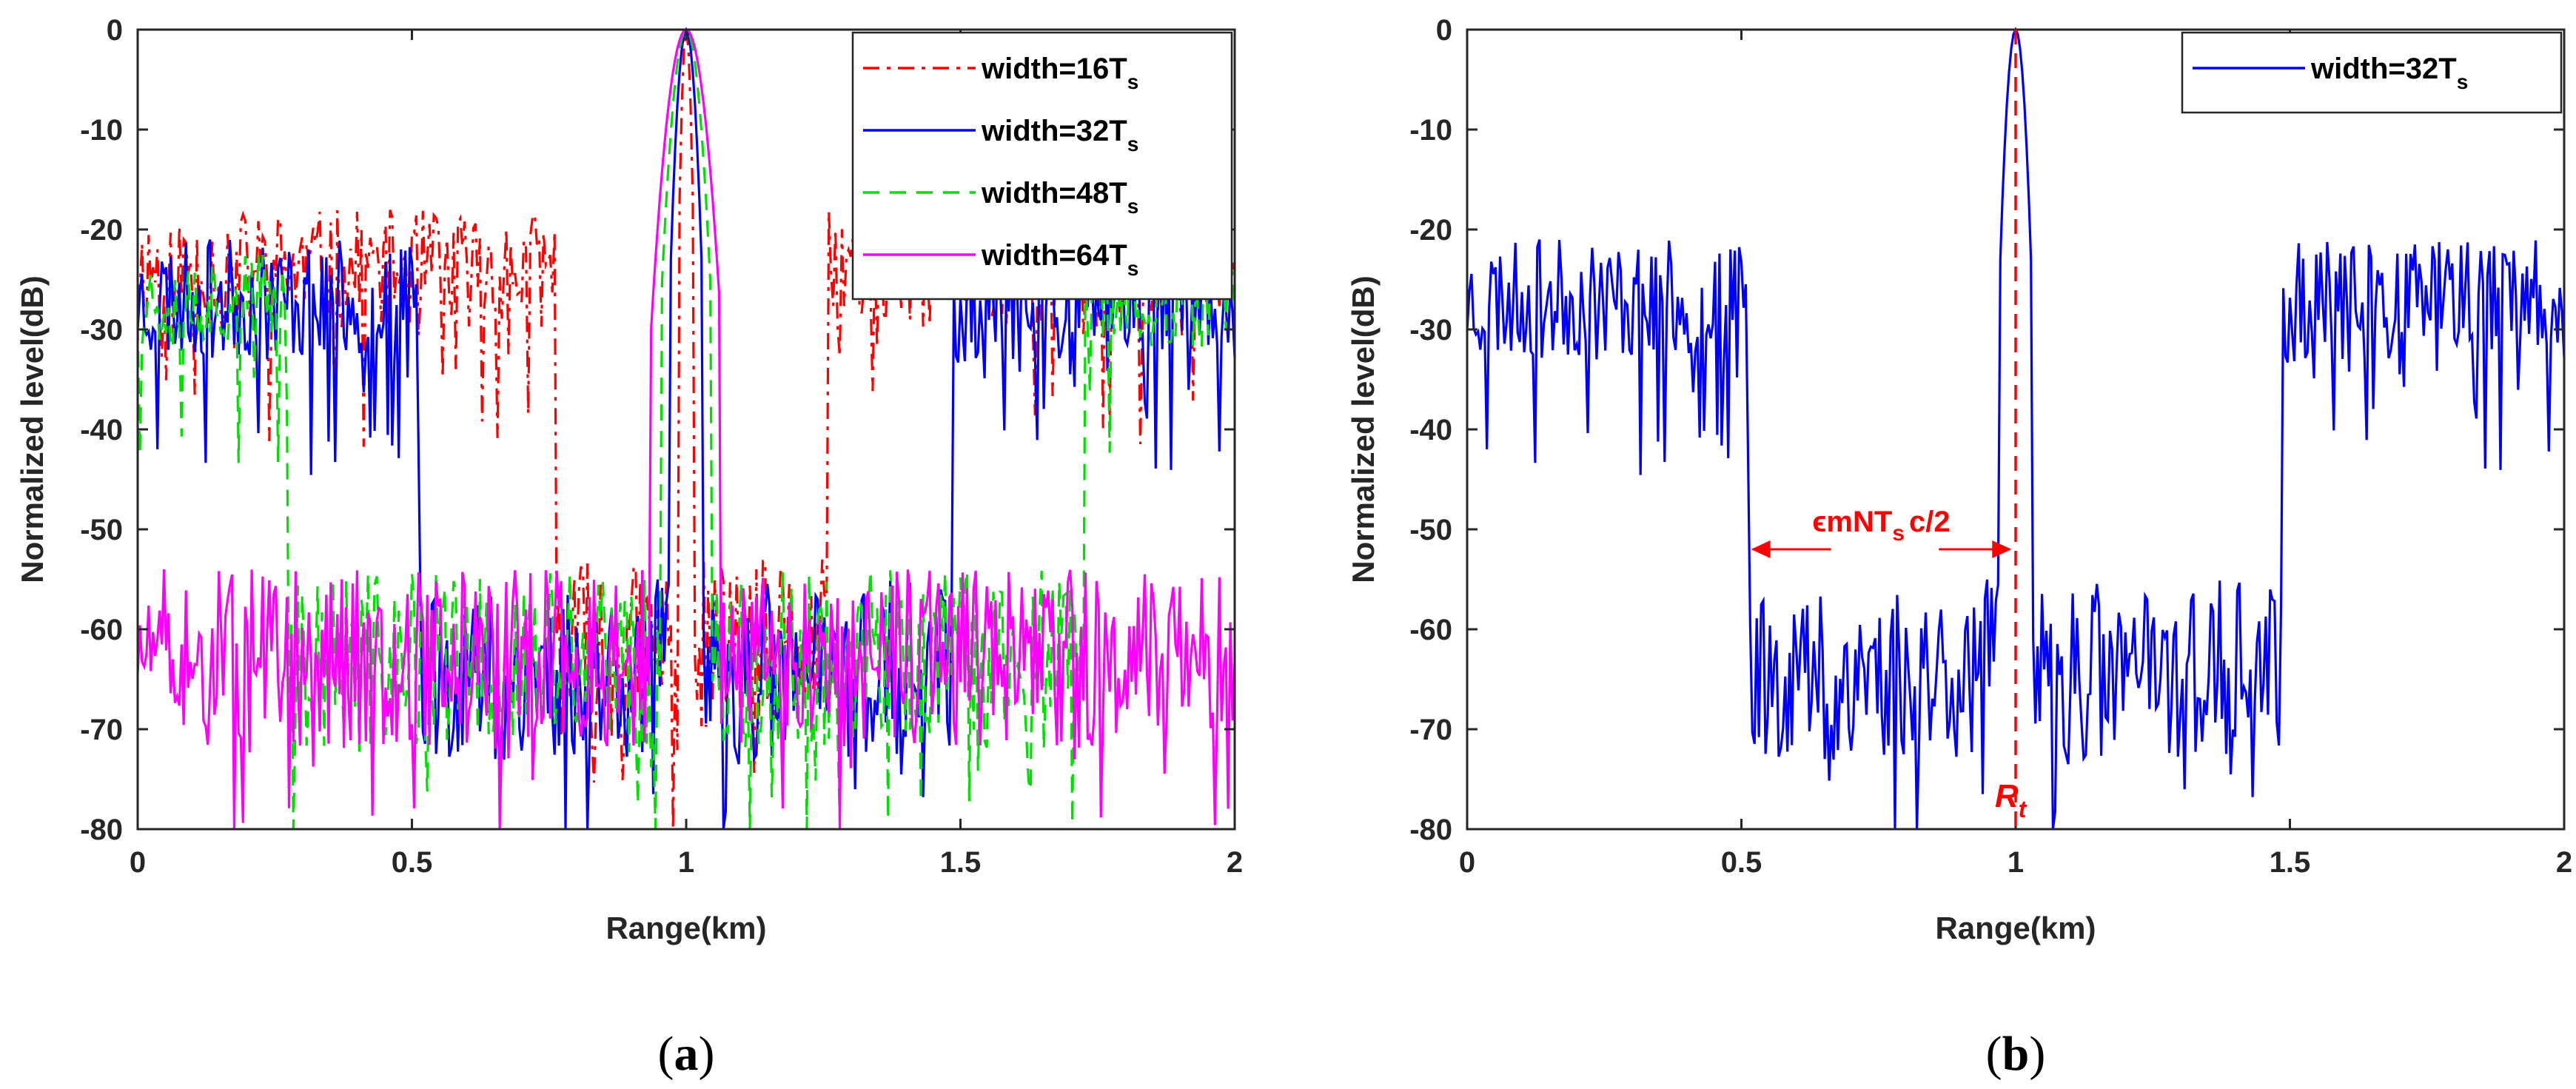  What do you see at coordinates (1852, 522) in the screenshot?
I see `arrow-label-prefix: ϵmNT` at bounding box center [1852, 522].